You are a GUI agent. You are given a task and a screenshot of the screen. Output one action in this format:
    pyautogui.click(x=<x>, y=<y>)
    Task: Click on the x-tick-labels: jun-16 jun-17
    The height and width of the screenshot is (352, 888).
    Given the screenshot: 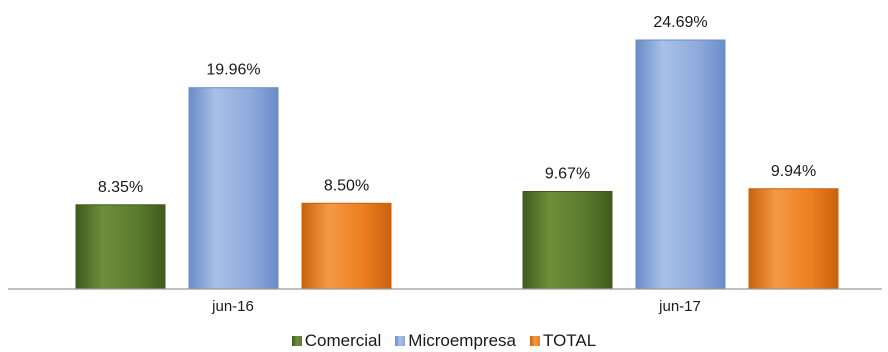 What is the action you would take?
    pyautogui.click(x=456, y=306)
    